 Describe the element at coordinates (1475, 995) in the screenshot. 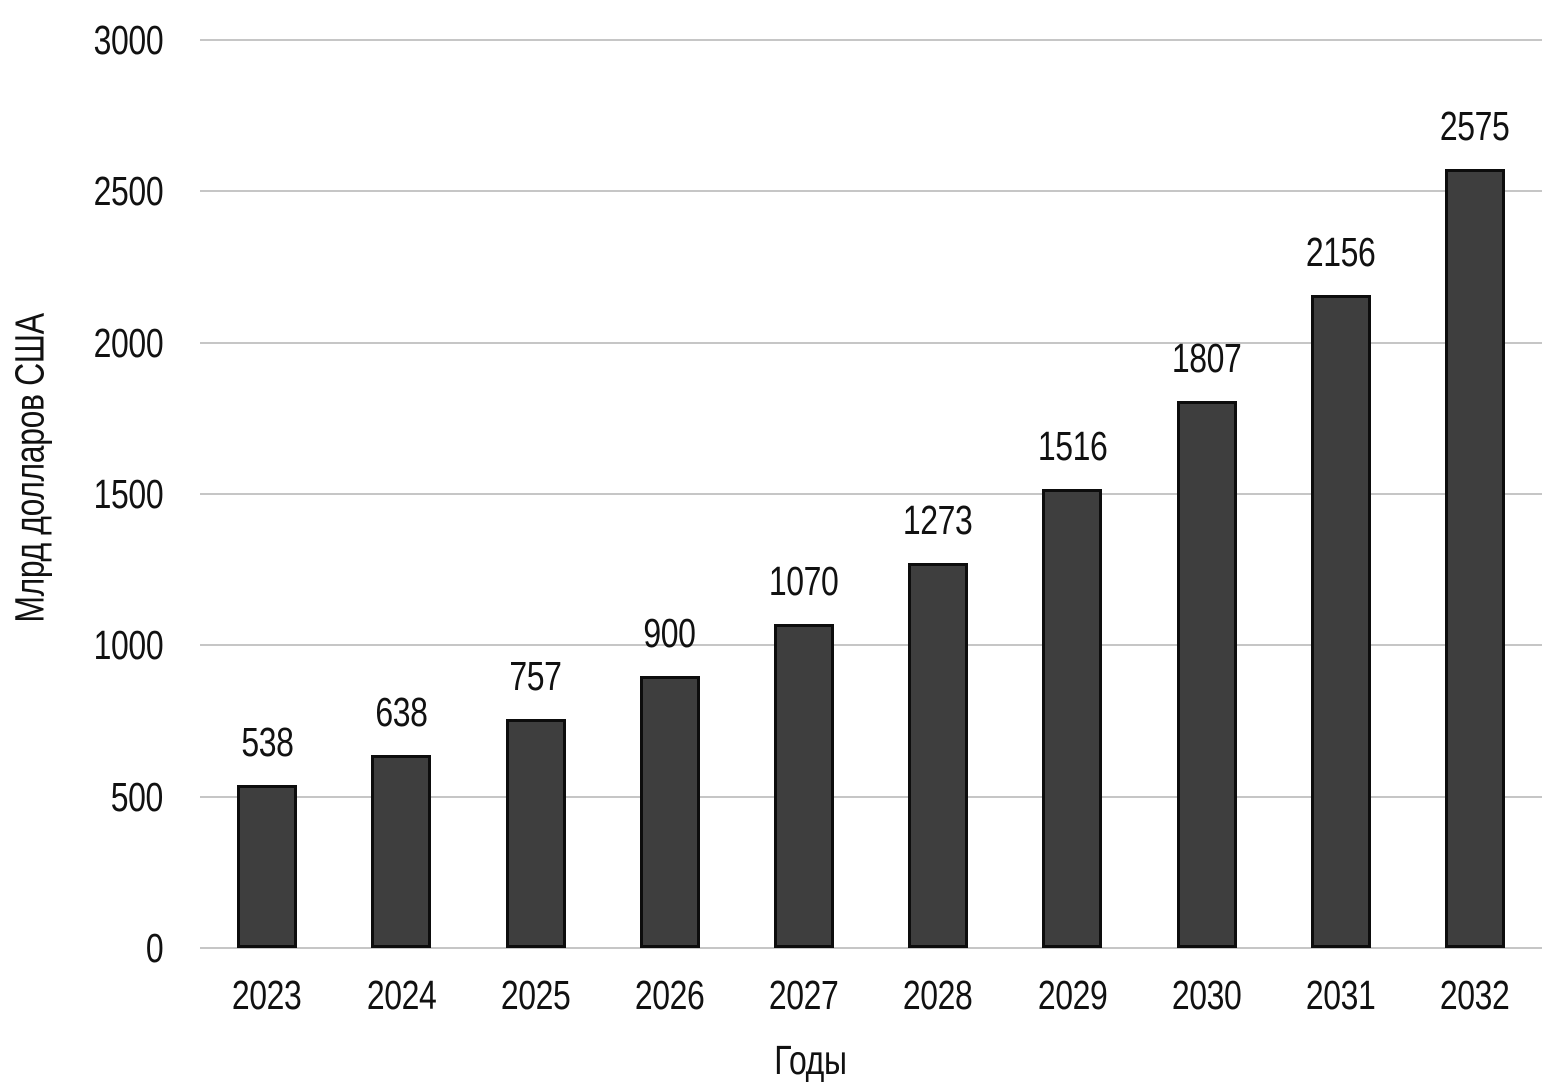

I see `x-tick-label-2032: 2032` at that location.